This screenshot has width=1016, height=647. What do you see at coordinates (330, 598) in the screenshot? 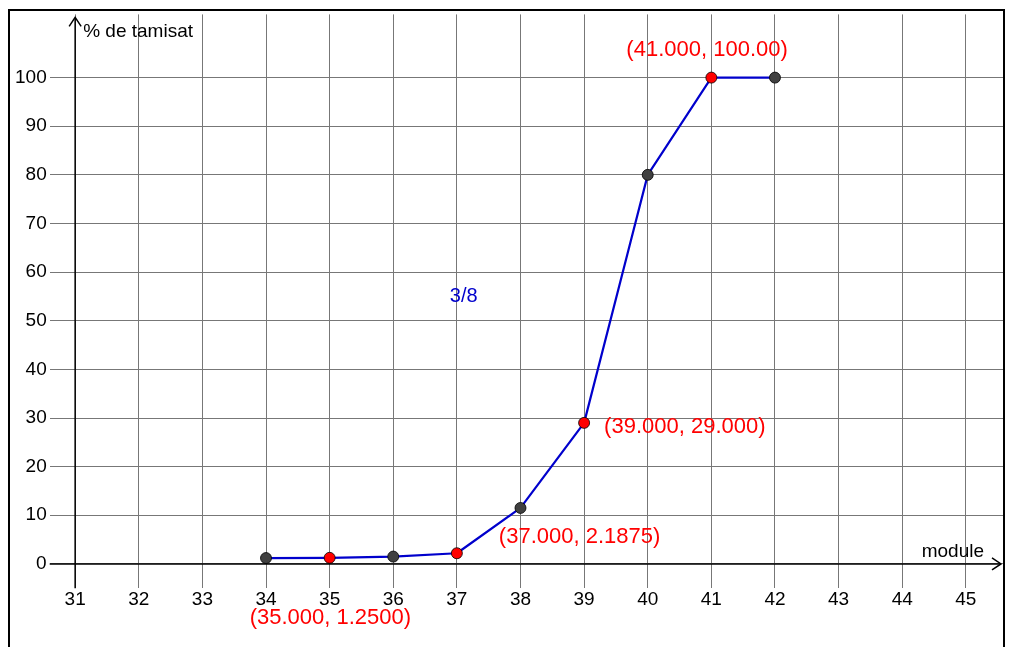
I see `x-tick-label: 35` at bounding box center [330, 598].